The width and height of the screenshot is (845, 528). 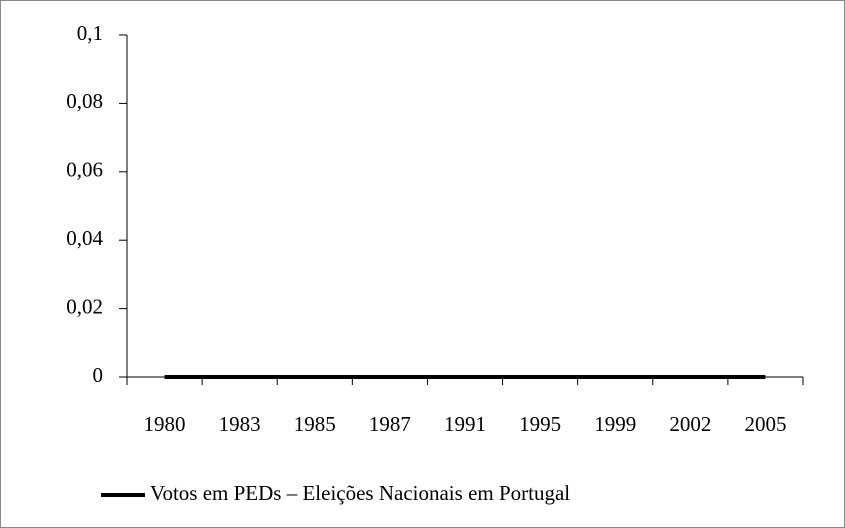 I want to click on x-tick-label: 1999, so click(x=615, y=424).